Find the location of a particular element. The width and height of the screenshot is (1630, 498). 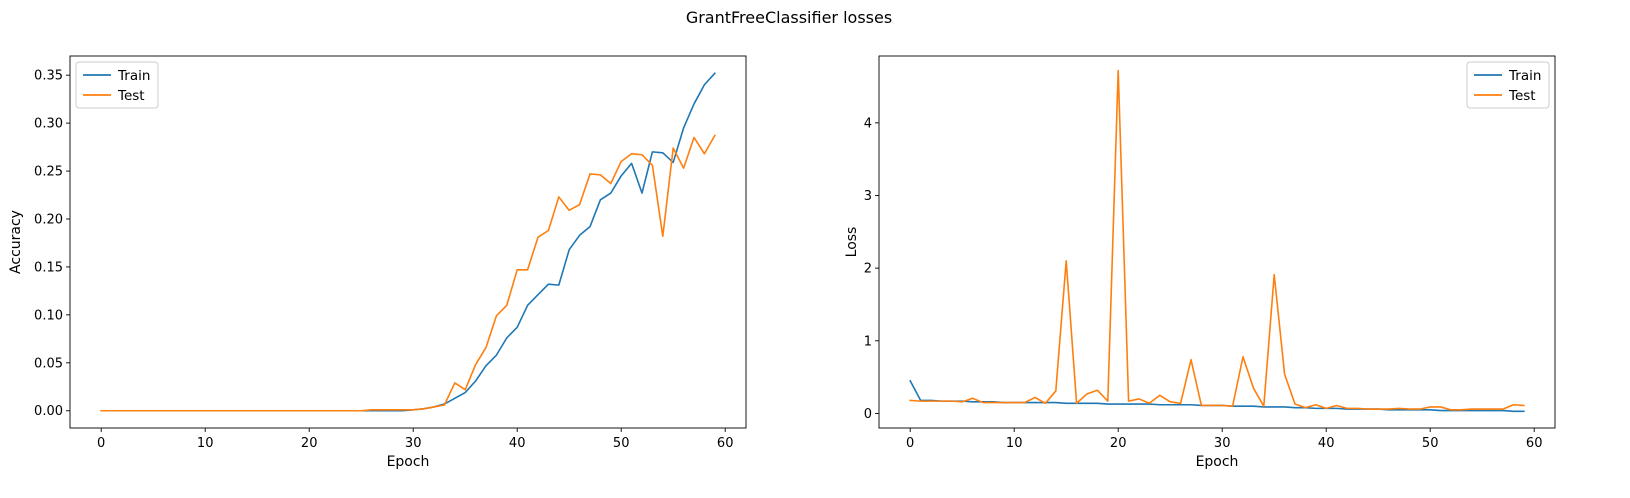

loss-legend-label-train: Train is located at coordinates (1524, 76).